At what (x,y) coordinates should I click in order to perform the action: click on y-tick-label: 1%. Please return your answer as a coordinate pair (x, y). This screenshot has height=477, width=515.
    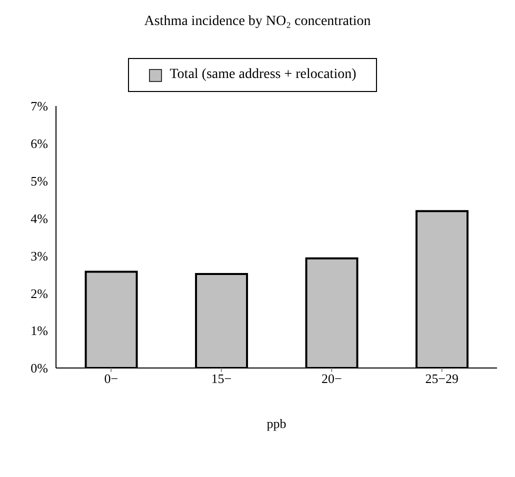
    Looking at the image, I should click on (39, 330).